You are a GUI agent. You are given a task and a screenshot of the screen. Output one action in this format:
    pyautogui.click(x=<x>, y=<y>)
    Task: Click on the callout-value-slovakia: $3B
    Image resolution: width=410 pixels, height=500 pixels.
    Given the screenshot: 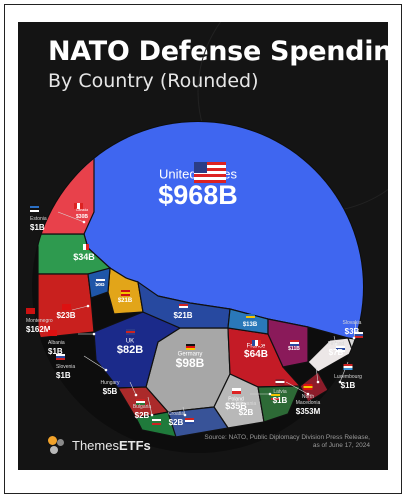 What is the action you would take?
    pyautogui.click(x=352, y=331)
    